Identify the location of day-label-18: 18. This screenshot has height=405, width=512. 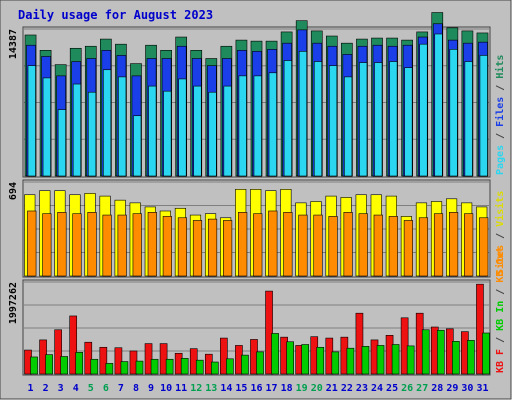
(287, 388).